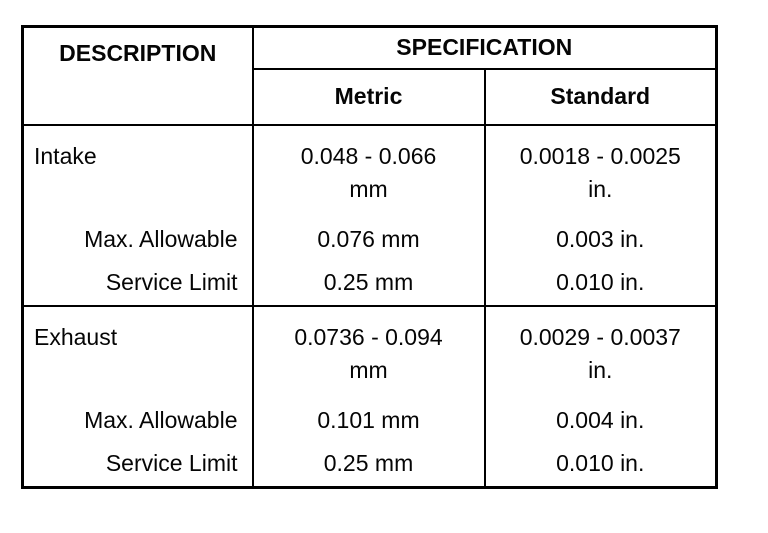 The image size is (768, 533). What do you see at coordinates (65, 155) in the screenshot?
I see `row-label: Intake` at bounding box center [65, 155].